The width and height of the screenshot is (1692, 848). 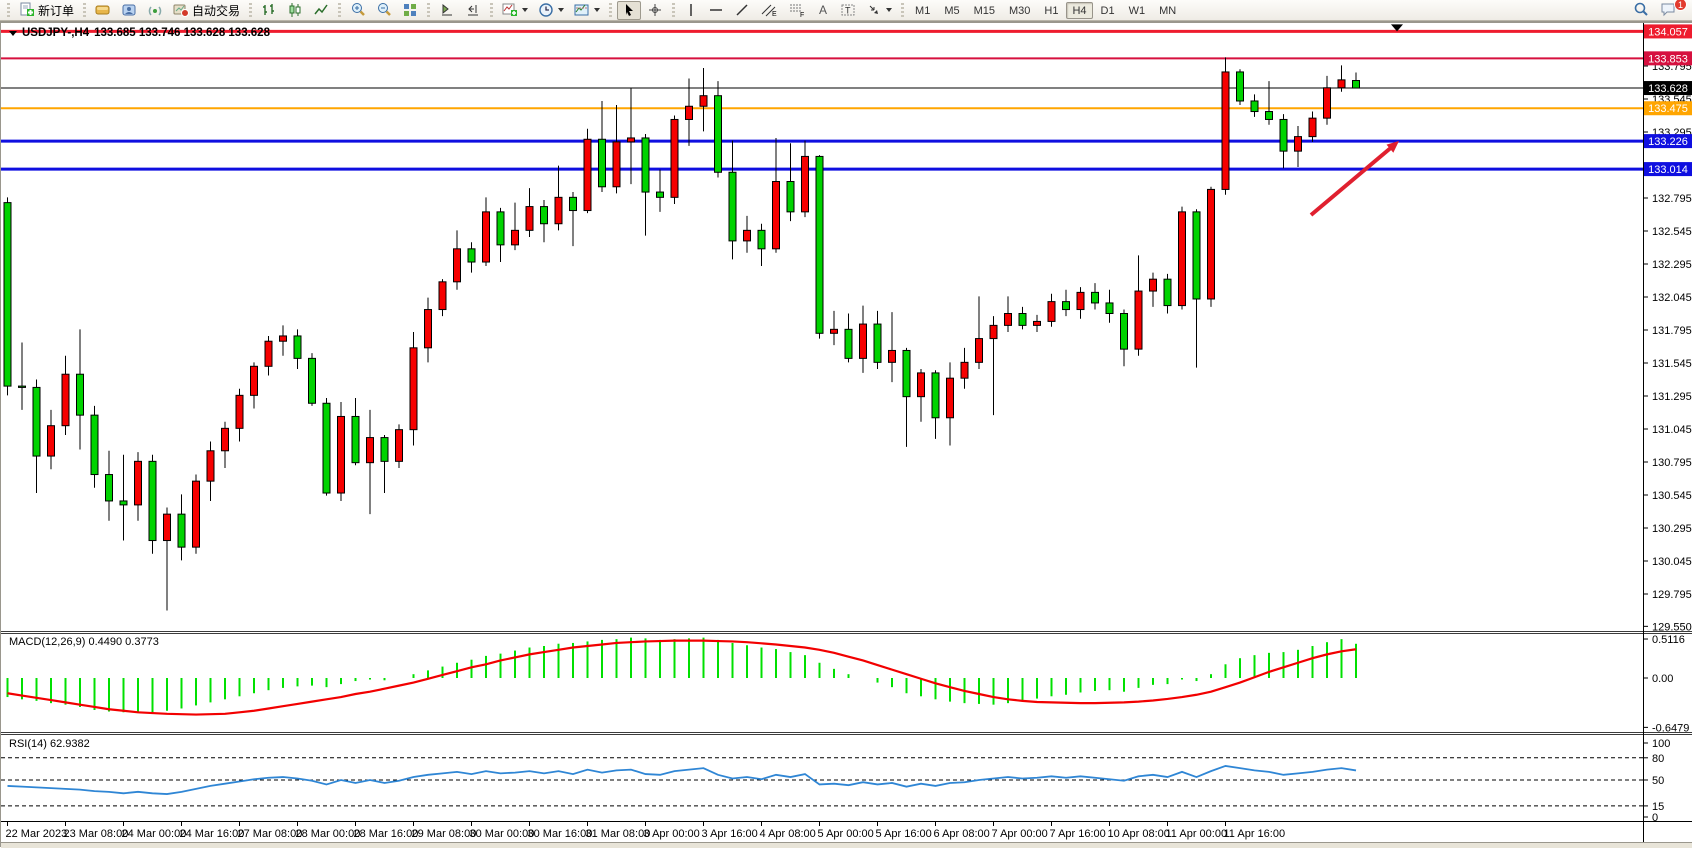 What do you see at coordinates (952, 10) in the screenshot?
I see `timeframe-m5: M5` at bounding box center [952, 10].